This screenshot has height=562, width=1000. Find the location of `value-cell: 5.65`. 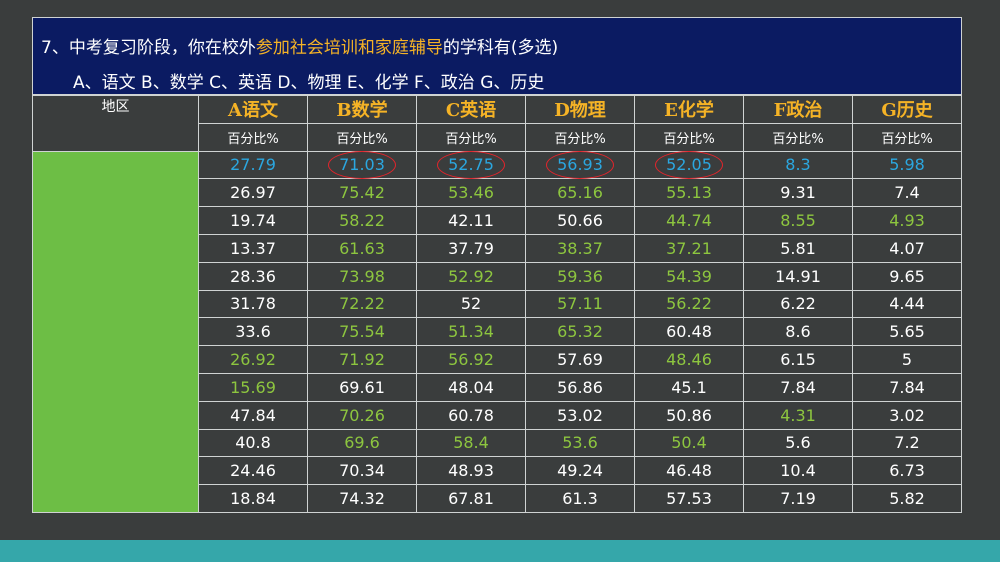

value-cell: 5.65 is located at coordinates (907, 332).